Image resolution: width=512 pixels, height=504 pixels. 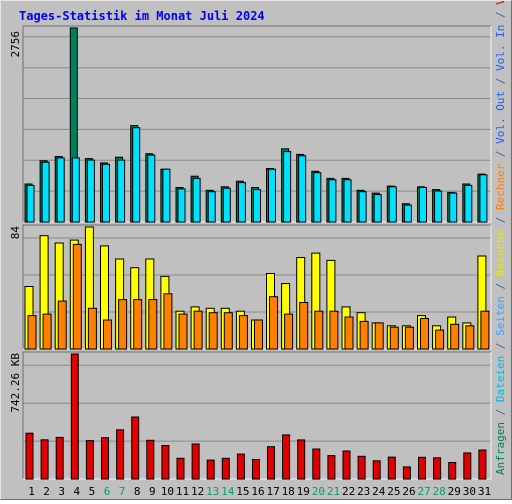 What do you see at coordinates (228, 491) in the screenshot?
I see `x-tick-label-14: 14` at bounding box center [228, 491].